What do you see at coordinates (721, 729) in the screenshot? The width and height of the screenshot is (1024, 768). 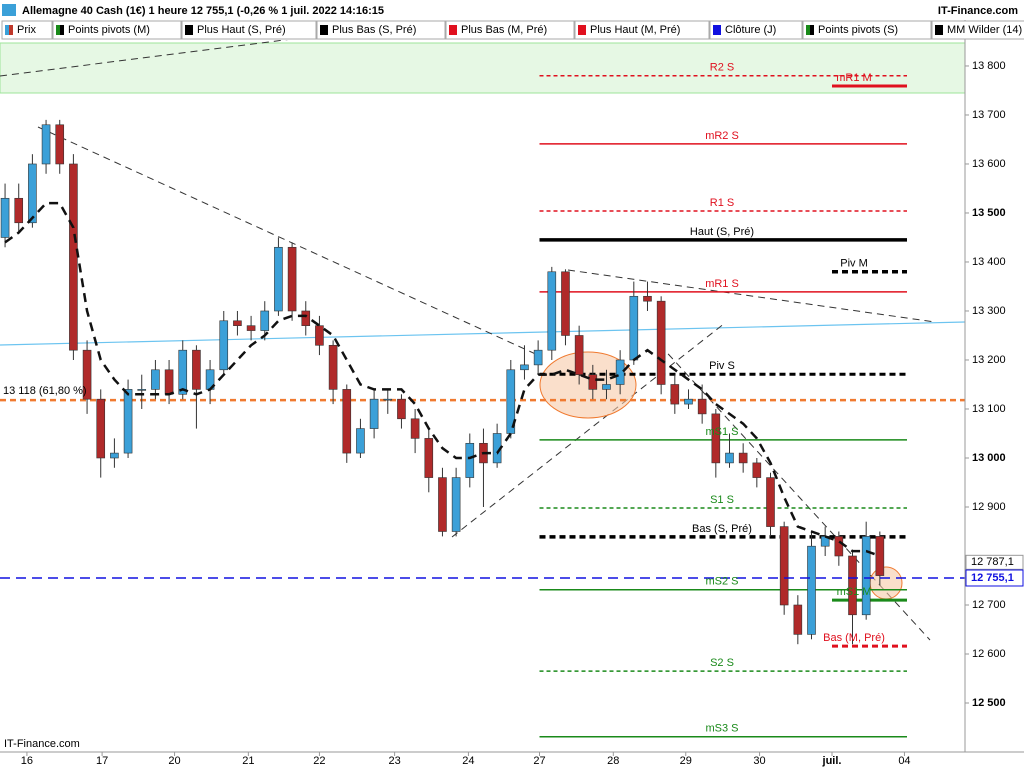 I see `level-label: mS3 S` at bounding box center [721, 729].